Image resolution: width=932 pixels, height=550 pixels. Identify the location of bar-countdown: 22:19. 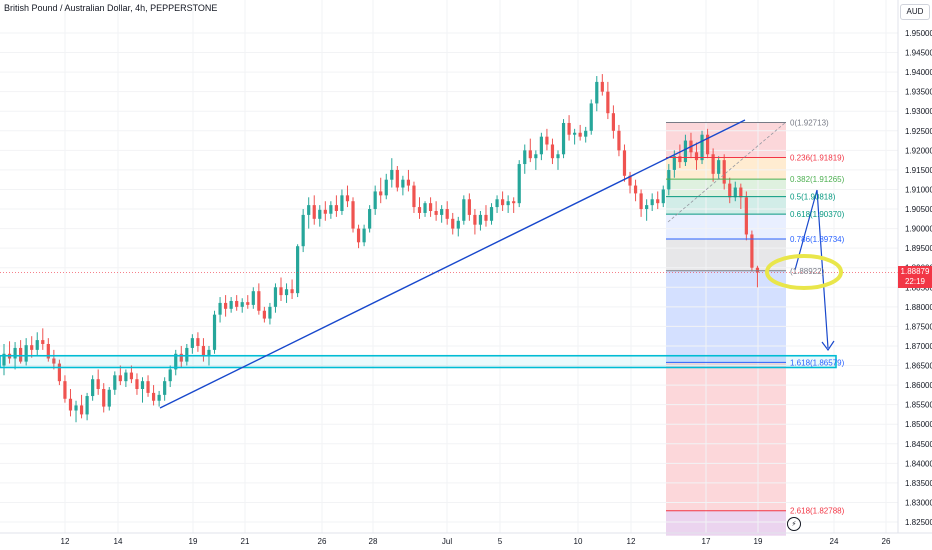
(915, 281).